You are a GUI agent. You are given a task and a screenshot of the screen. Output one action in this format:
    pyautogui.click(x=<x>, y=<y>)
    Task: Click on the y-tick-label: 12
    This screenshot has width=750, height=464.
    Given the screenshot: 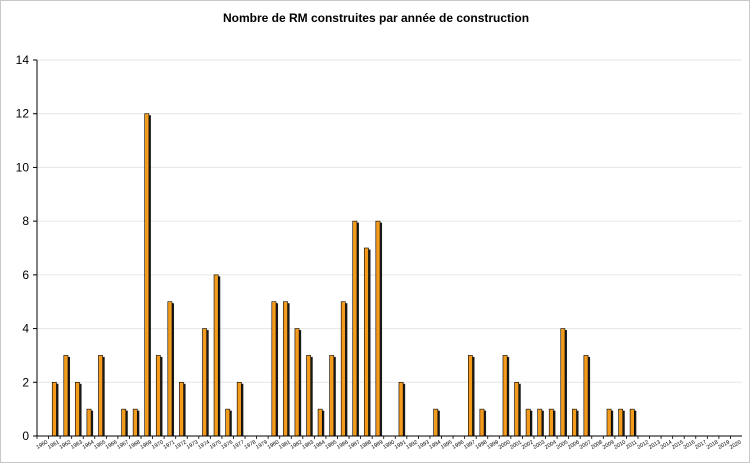 What is the action you would take?
    pyautogui.click(x=23, y=114)
    